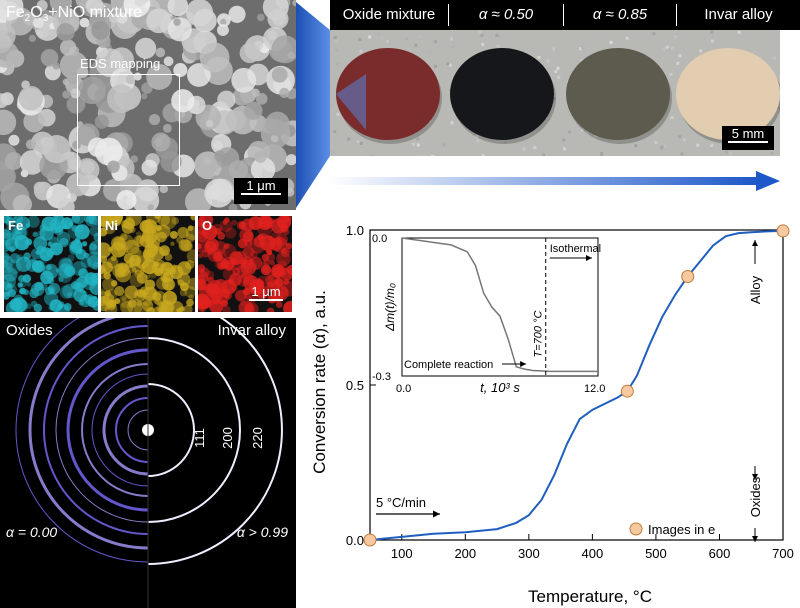 The image size is (800, 608). Describe the element at coordinates (262, 532) in the screenshot. I see `diffraction-right-alpha: α > 0.99` at that location.